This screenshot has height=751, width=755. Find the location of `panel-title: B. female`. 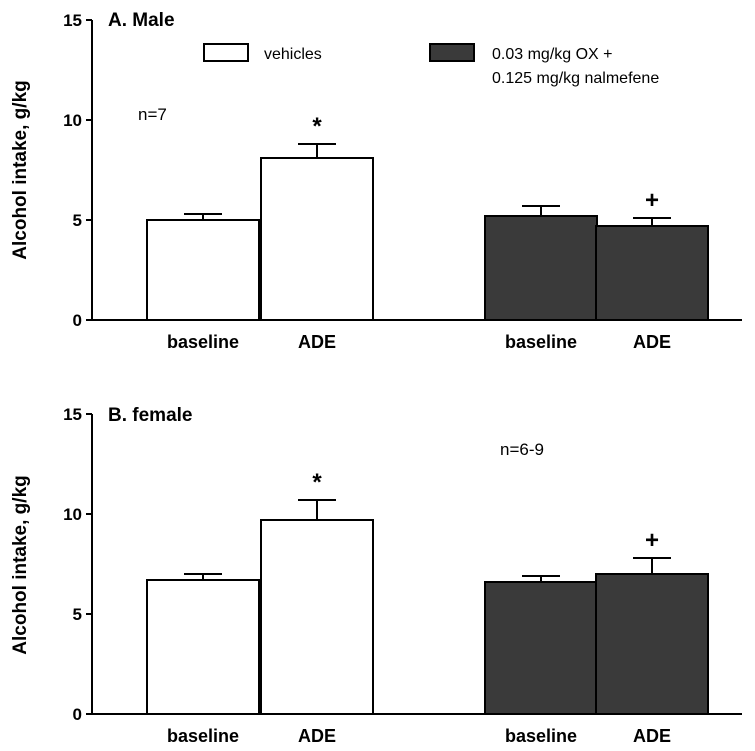

panel-title: B. female is located at coordinates (150, 415).